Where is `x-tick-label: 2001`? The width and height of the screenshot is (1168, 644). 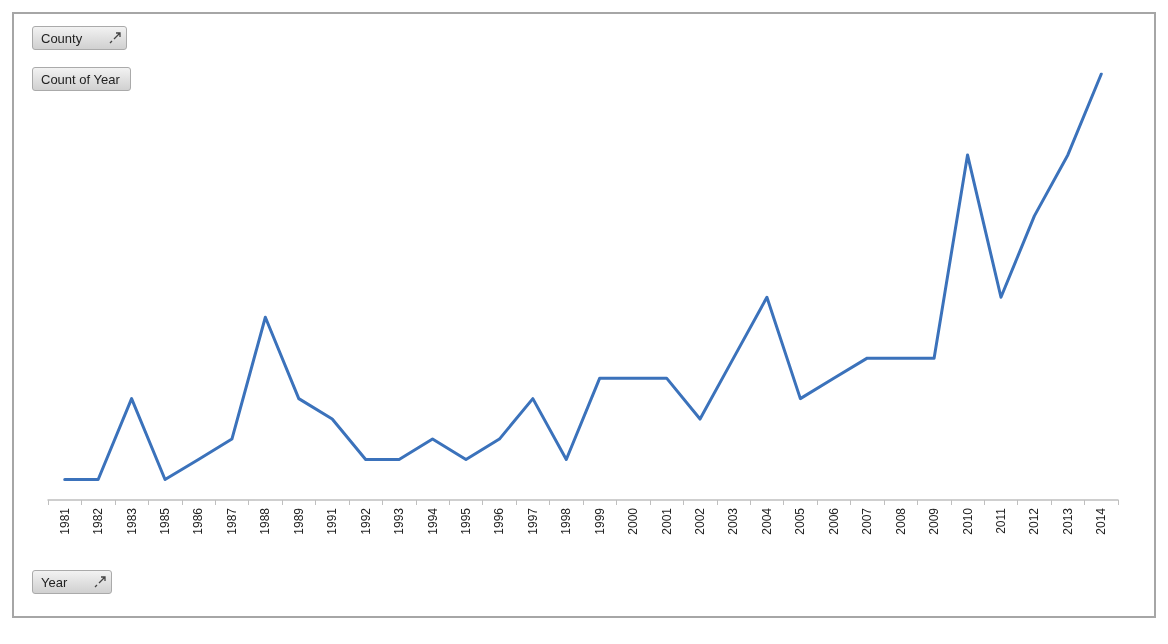
x-tick-label: 2001 is located at coordinates (666, 521).